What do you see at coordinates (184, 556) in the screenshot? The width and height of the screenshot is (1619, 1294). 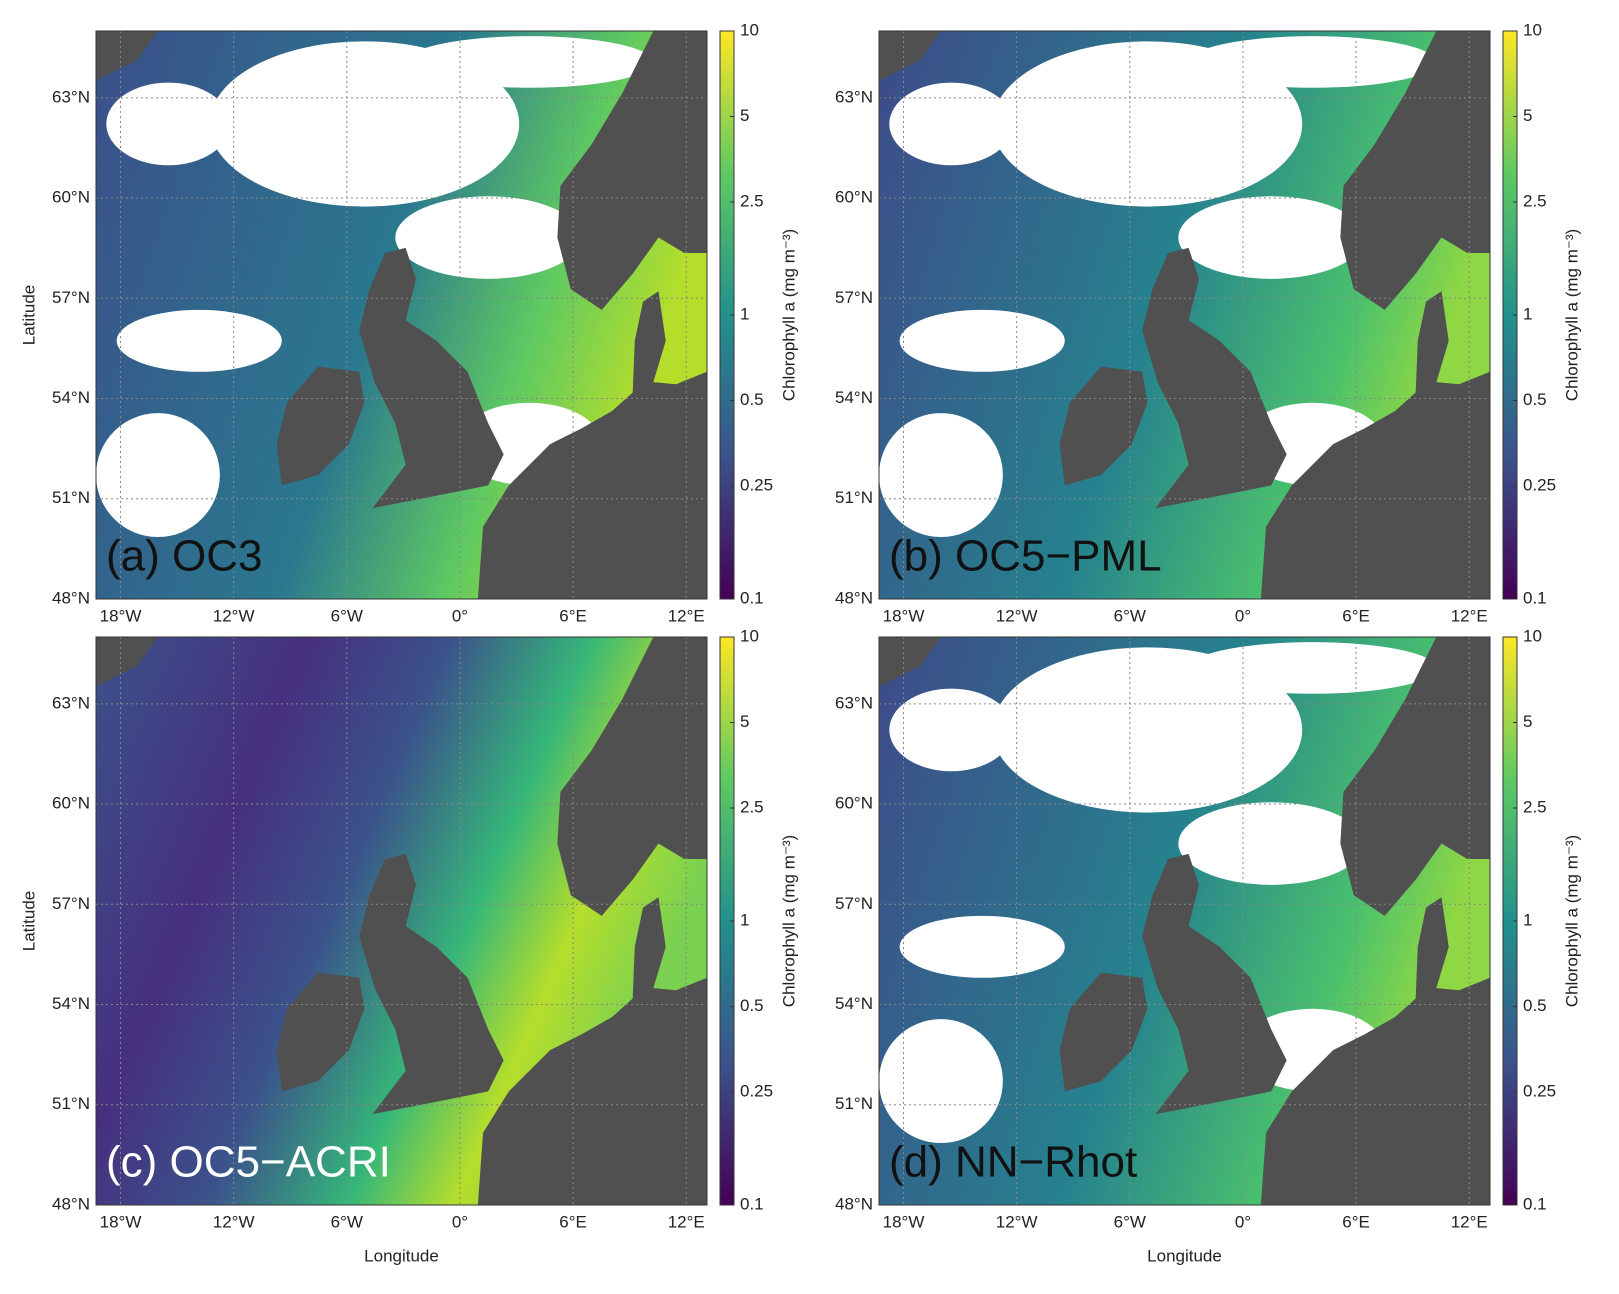 I see `panel-label: (a) OC3` at bounding box center [184, 556].